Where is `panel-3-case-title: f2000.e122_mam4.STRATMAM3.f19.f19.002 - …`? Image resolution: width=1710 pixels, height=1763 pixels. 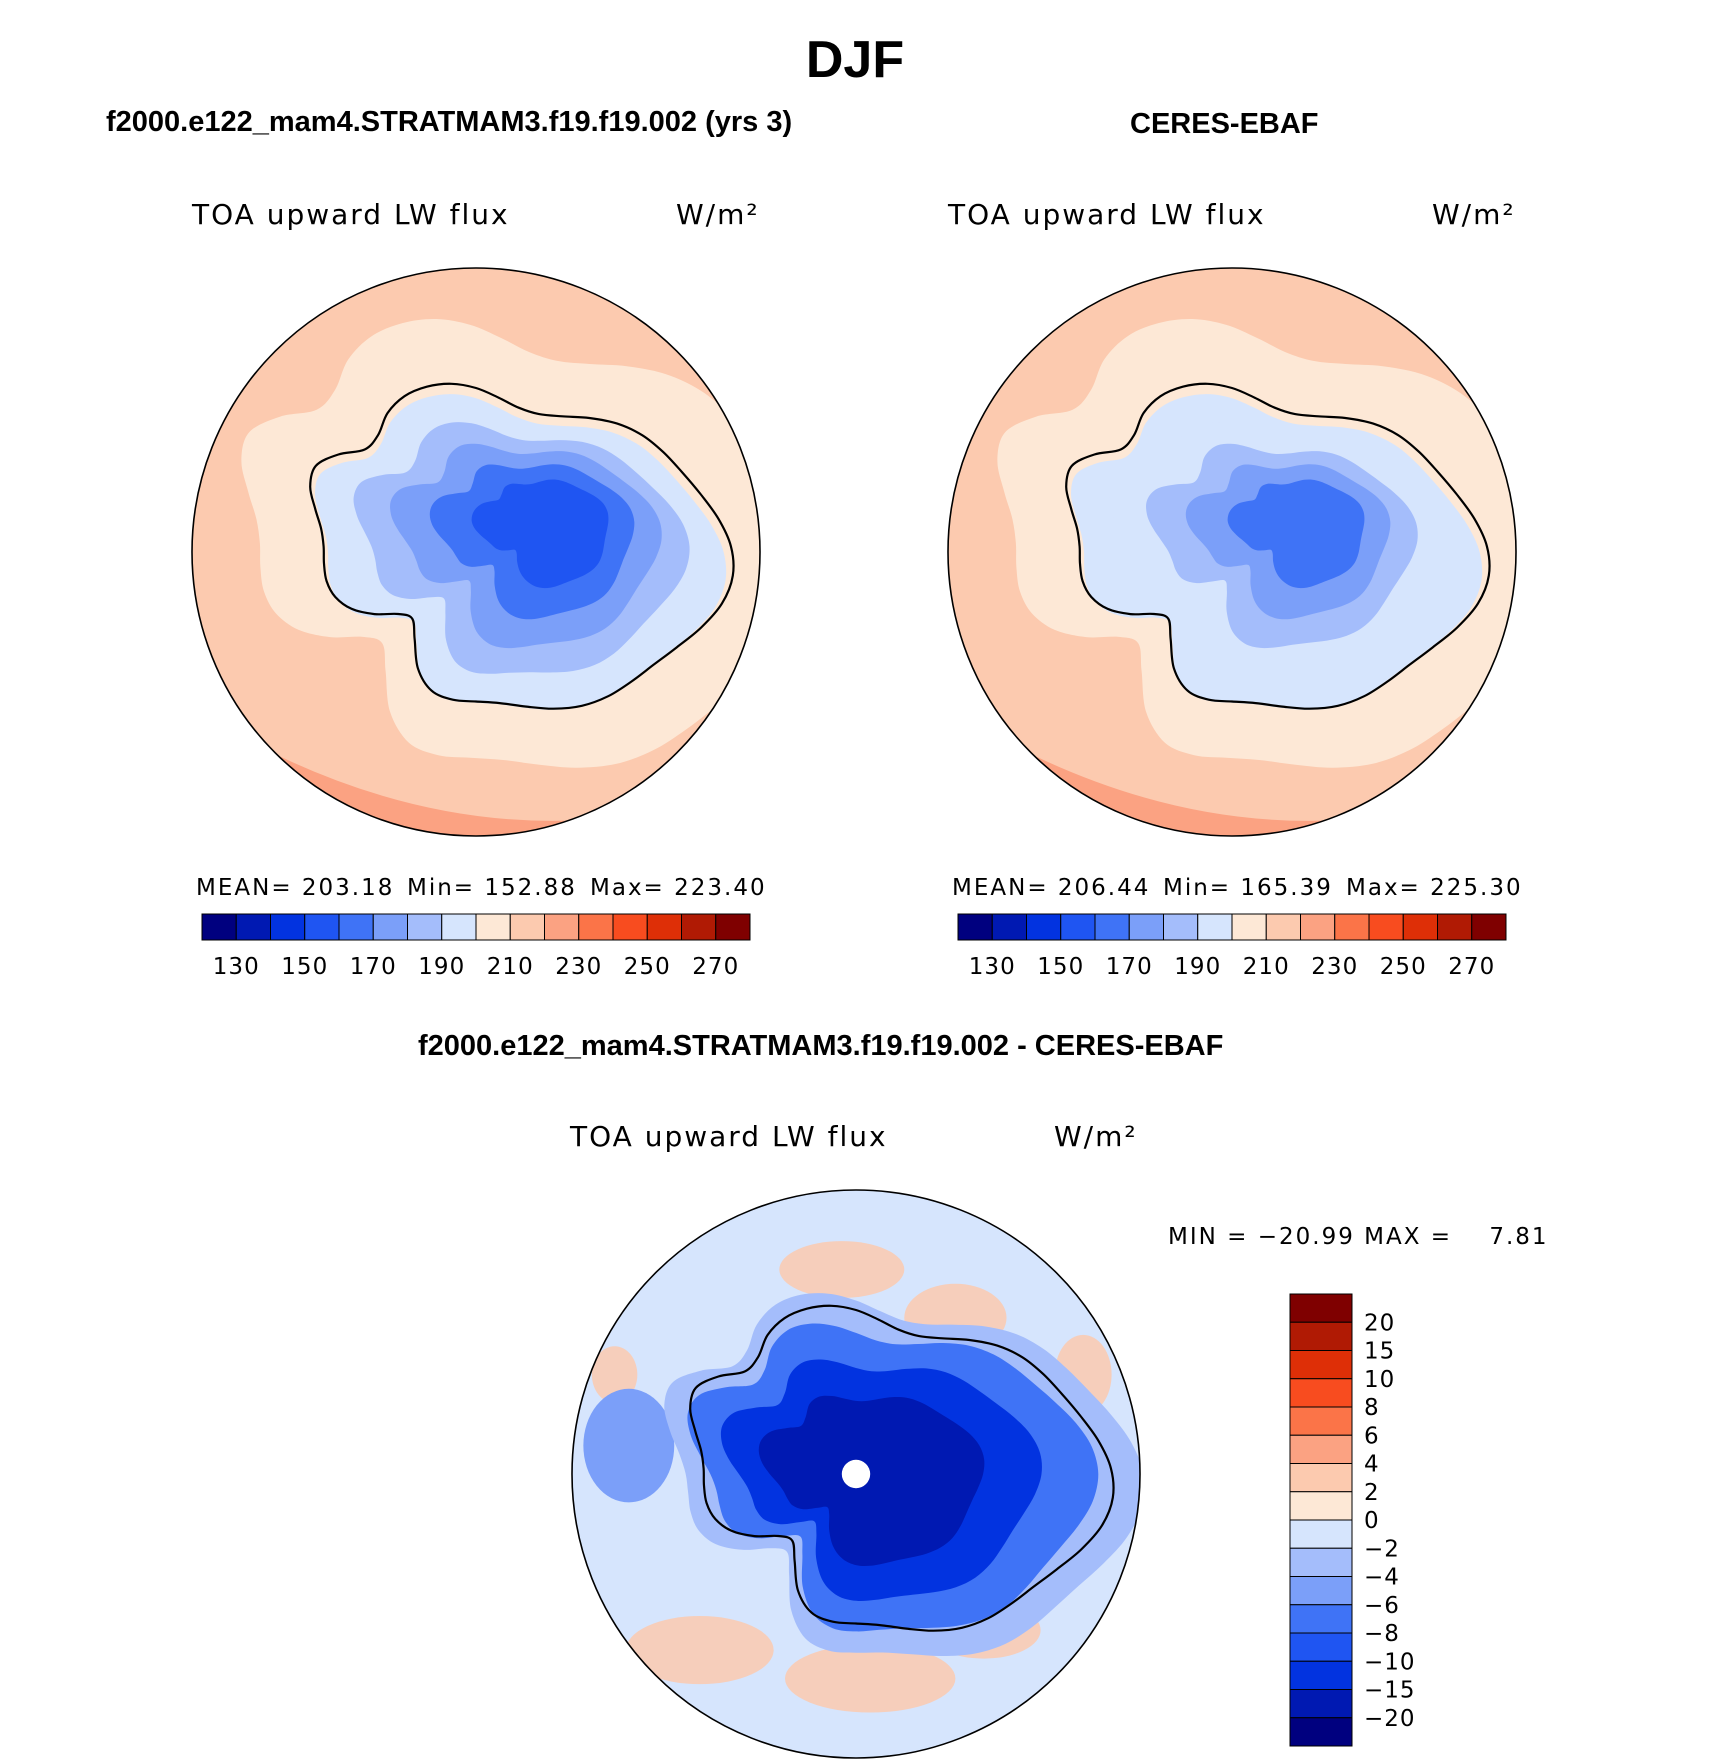
panel-3-case-title: f2000.e122_mam4.STRATMAM3.f19.f19.002 - … is located at coordinates (821, 1046).